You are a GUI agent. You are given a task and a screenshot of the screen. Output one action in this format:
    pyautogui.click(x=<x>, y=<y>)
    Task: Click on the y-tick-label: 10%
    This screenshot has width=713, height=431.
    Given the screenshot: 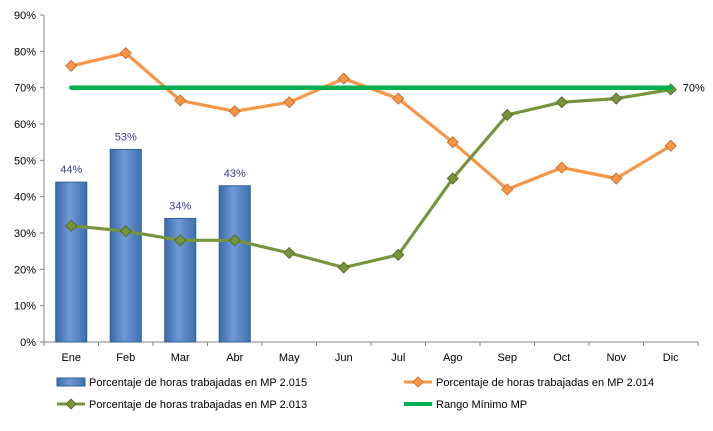 What is the action you would take?
    pyautogui.click(x=25, y=307)
    